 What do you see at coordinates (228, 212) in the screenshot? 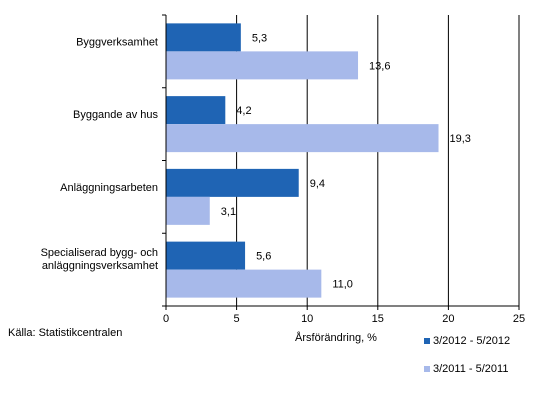
I see `data-label: 3,1` at bounding box center [228, 212].